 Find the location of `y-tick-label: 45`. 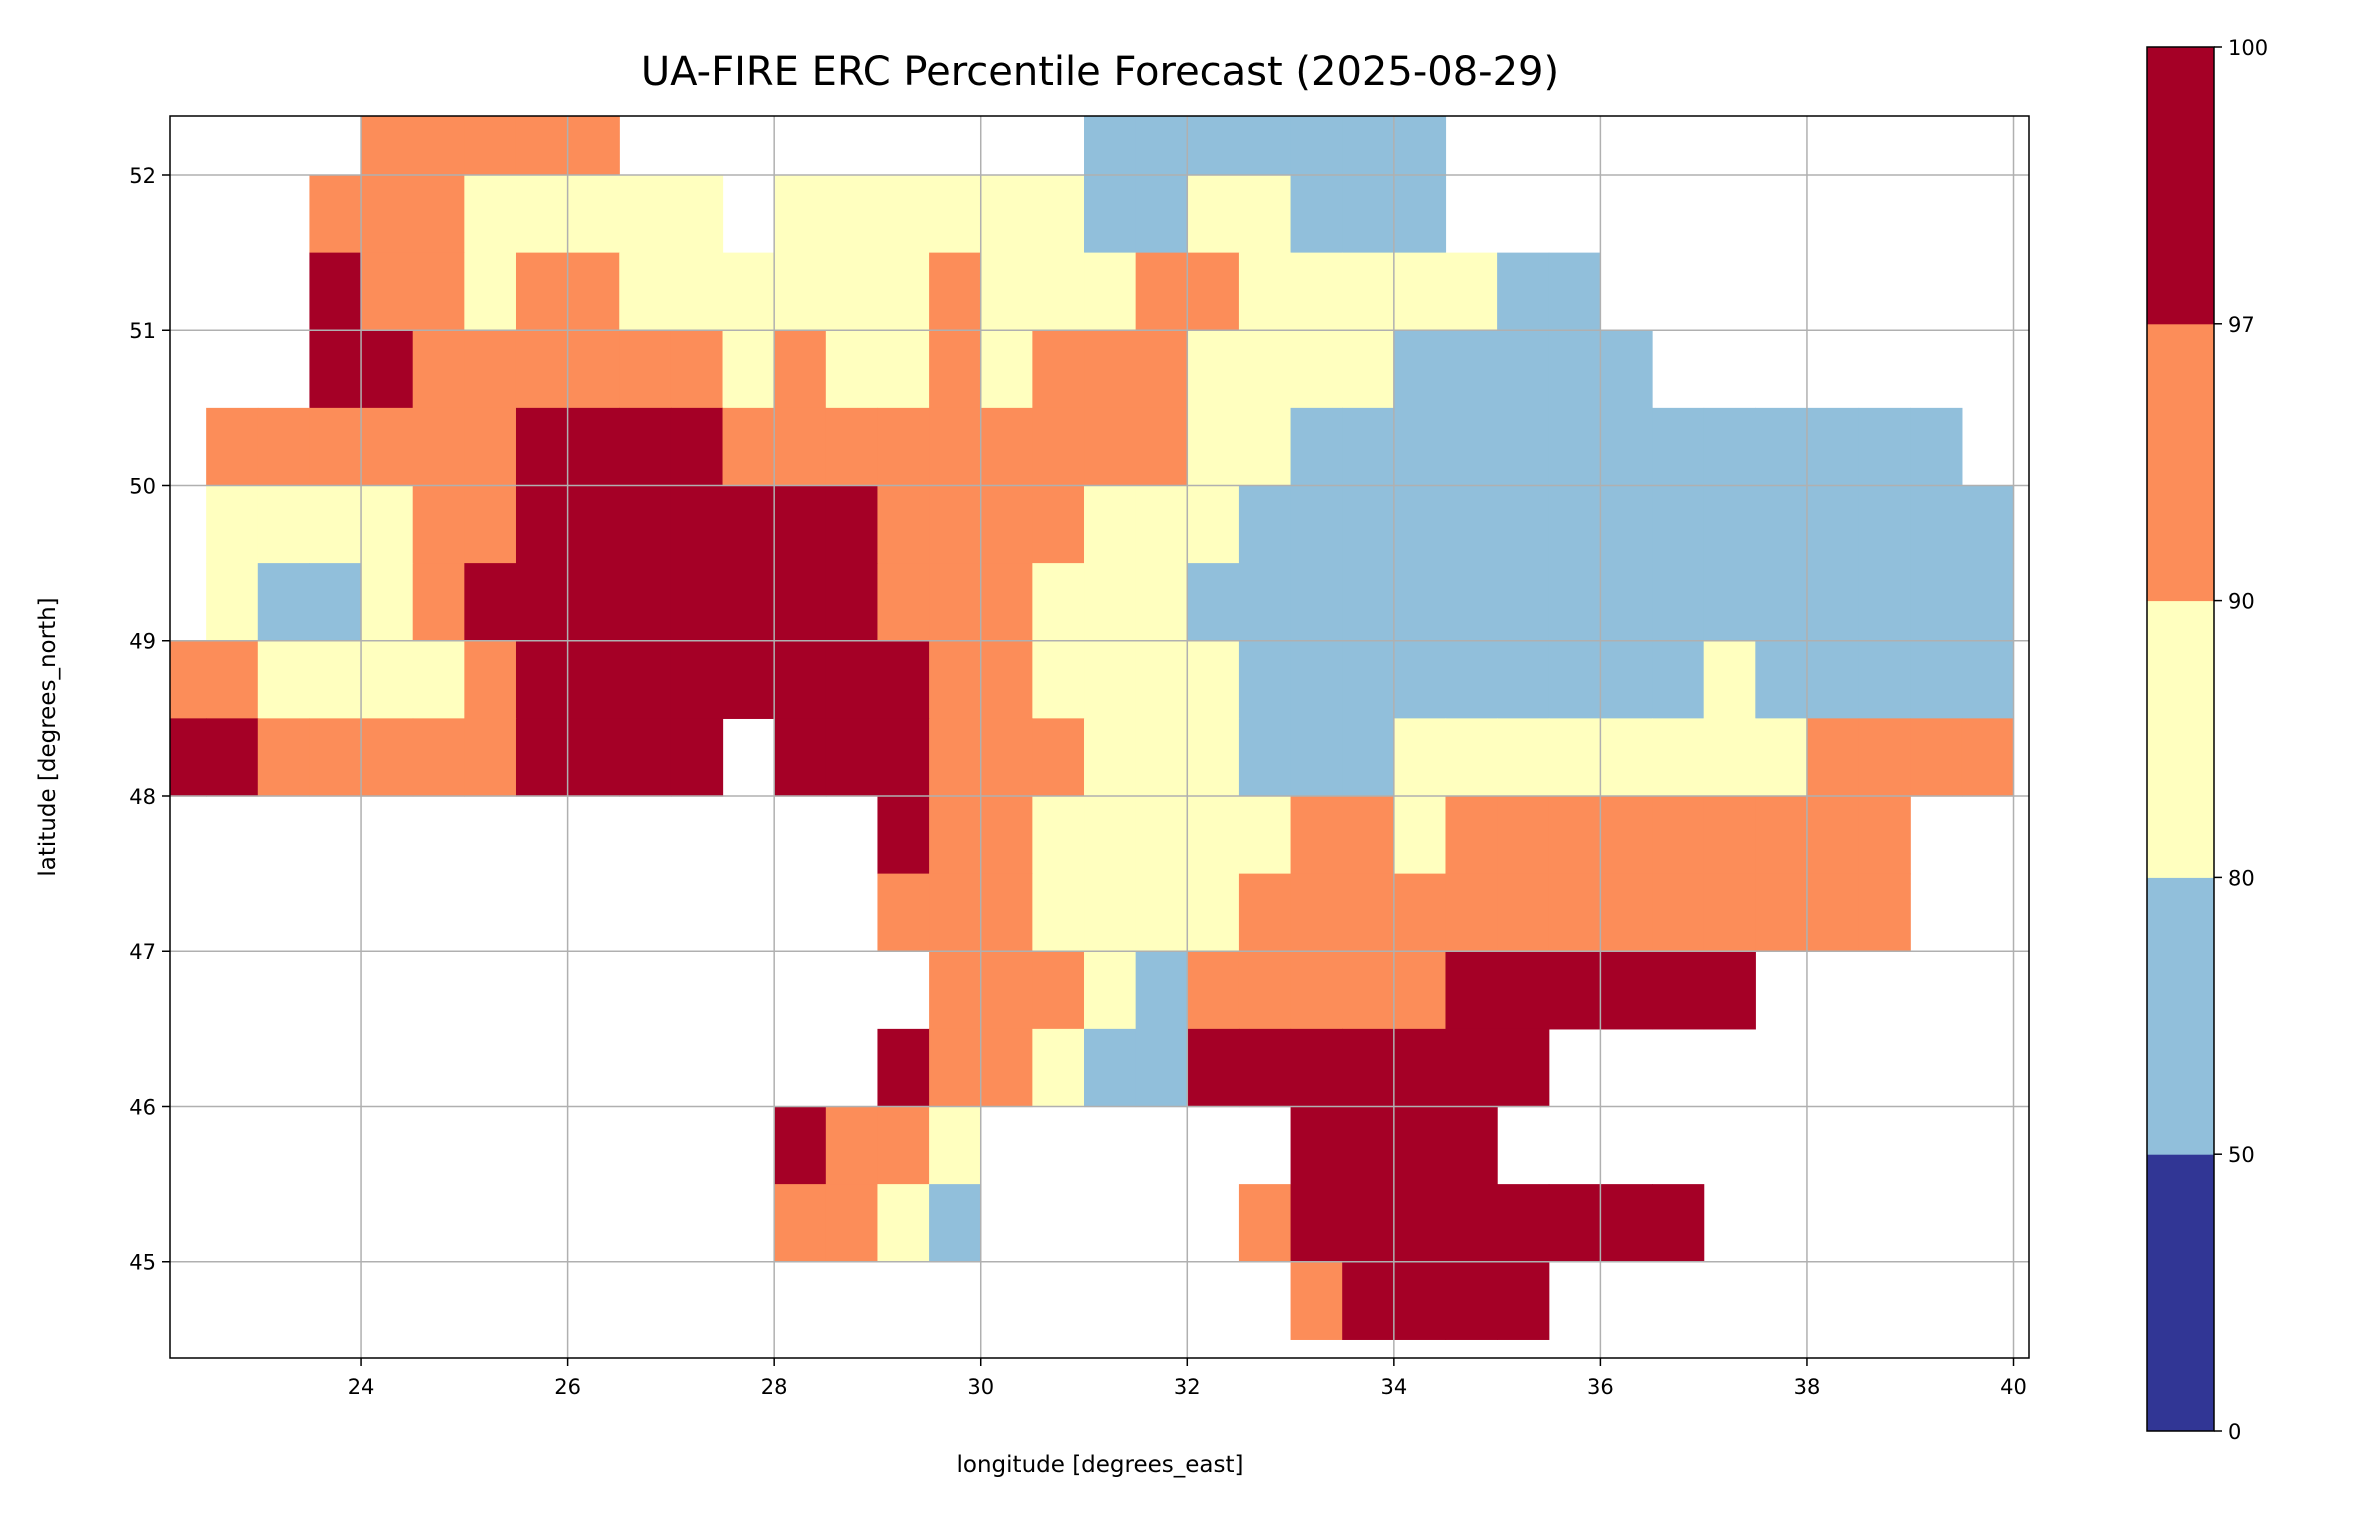

y-tick-label: 45 is located at coordinates (142, 1263).